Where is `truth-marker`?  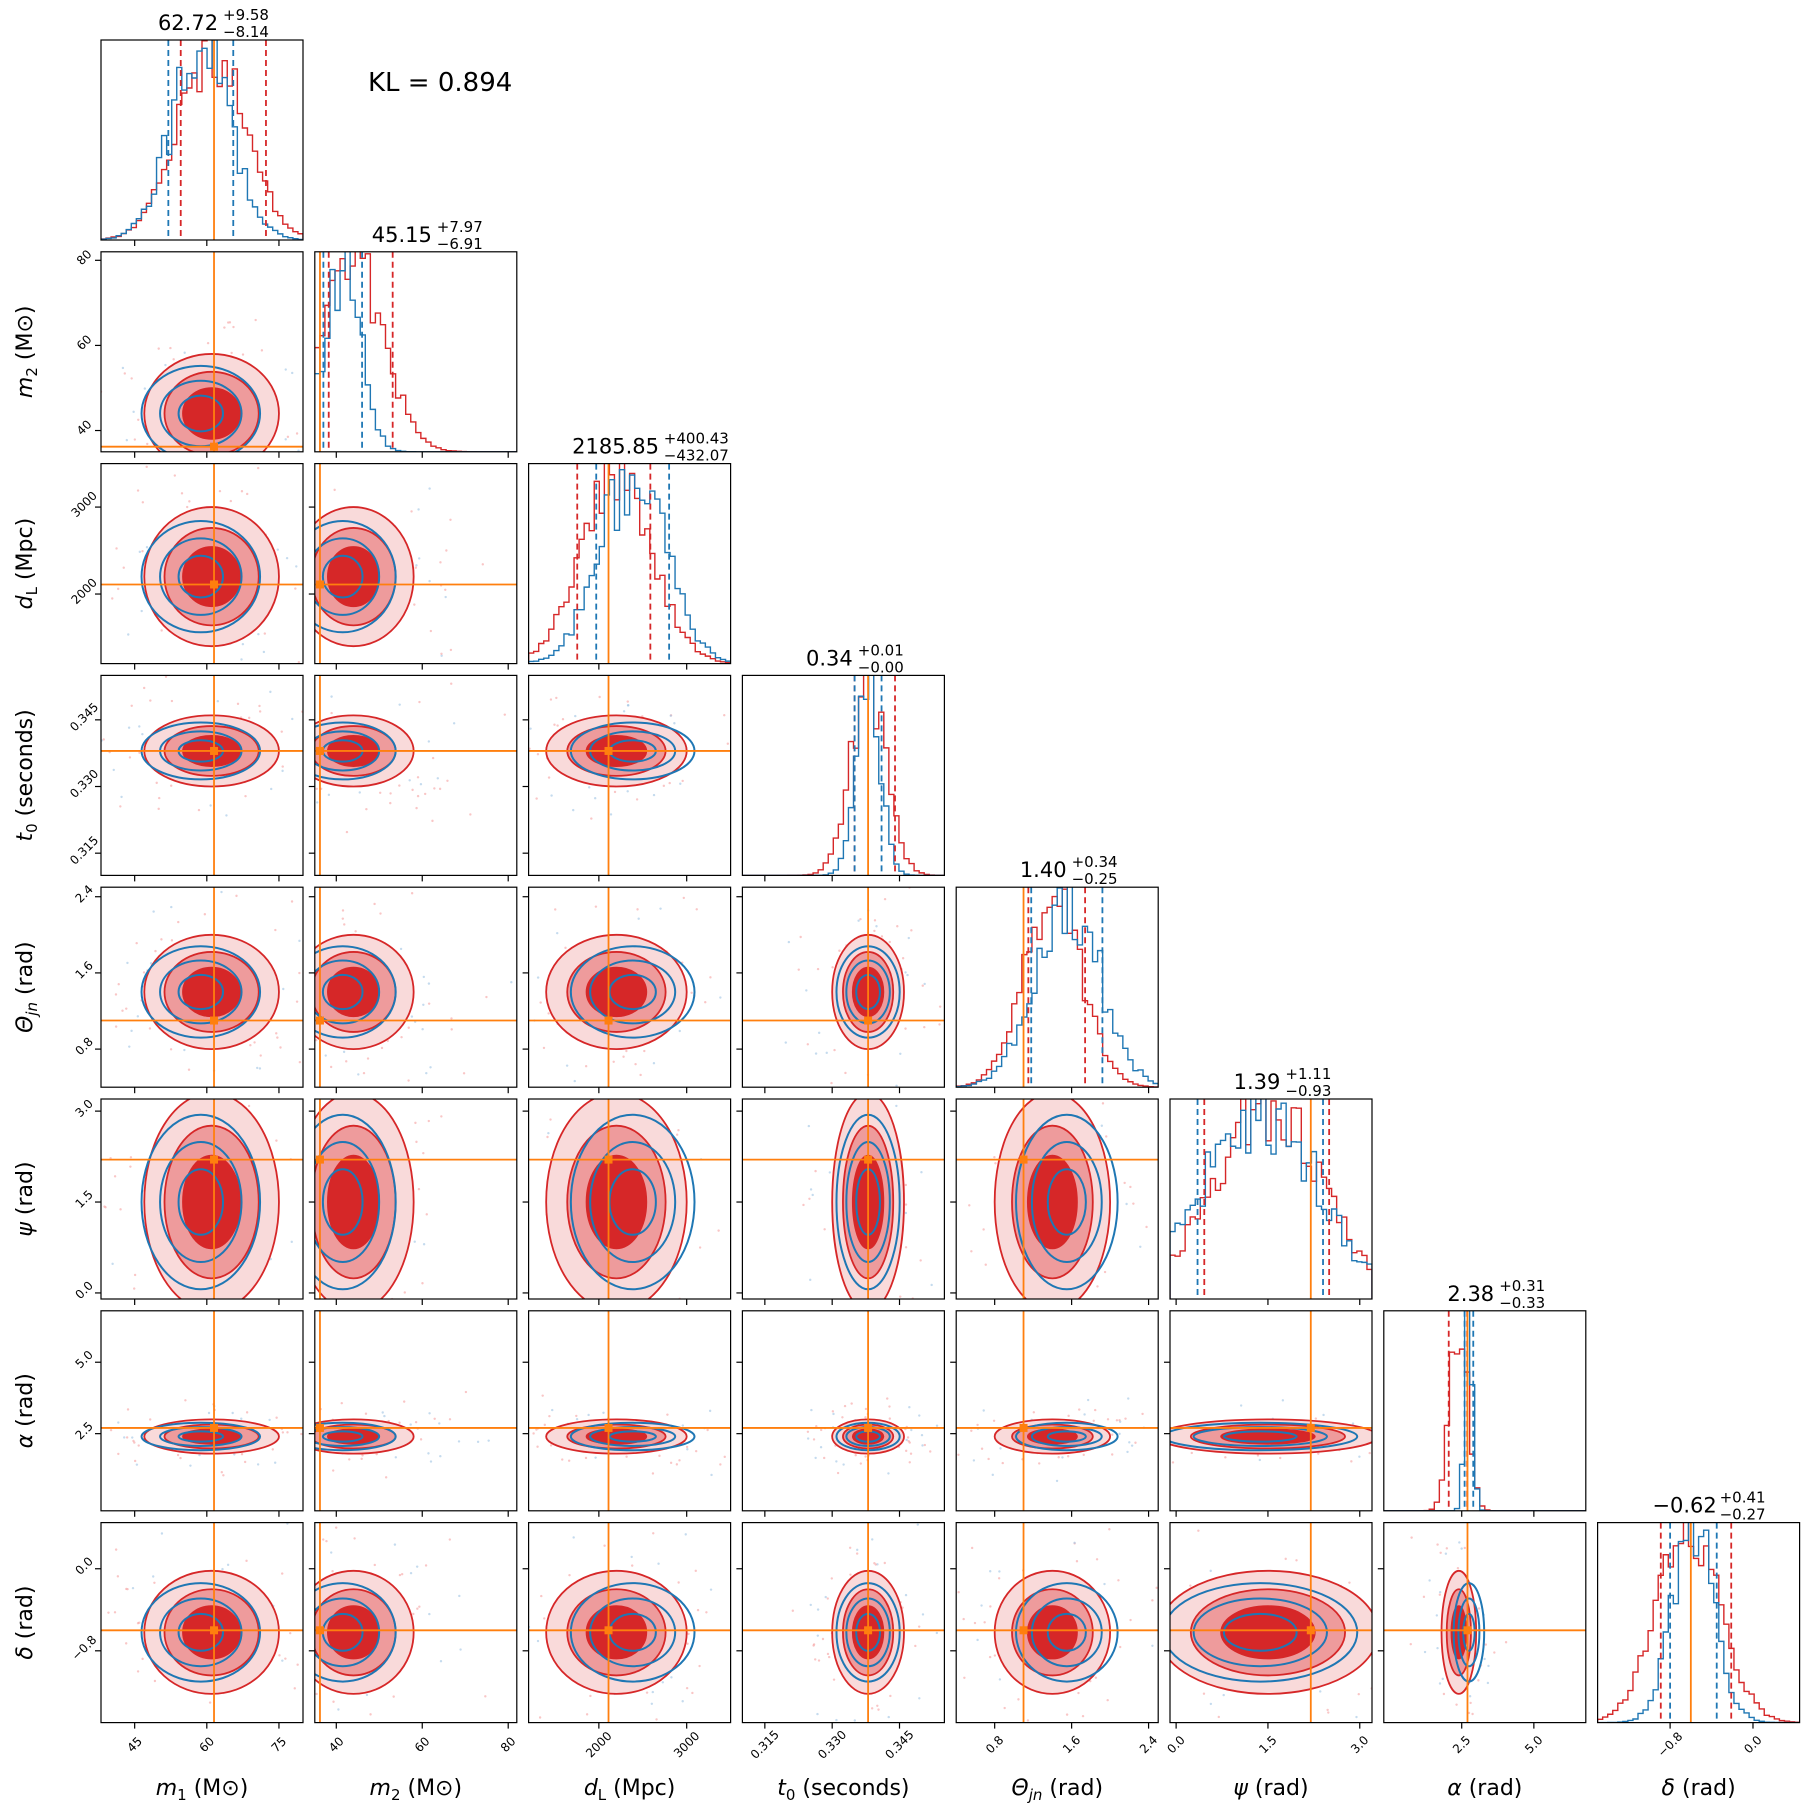 truth-marker is located at coordinates (1467, 1630).